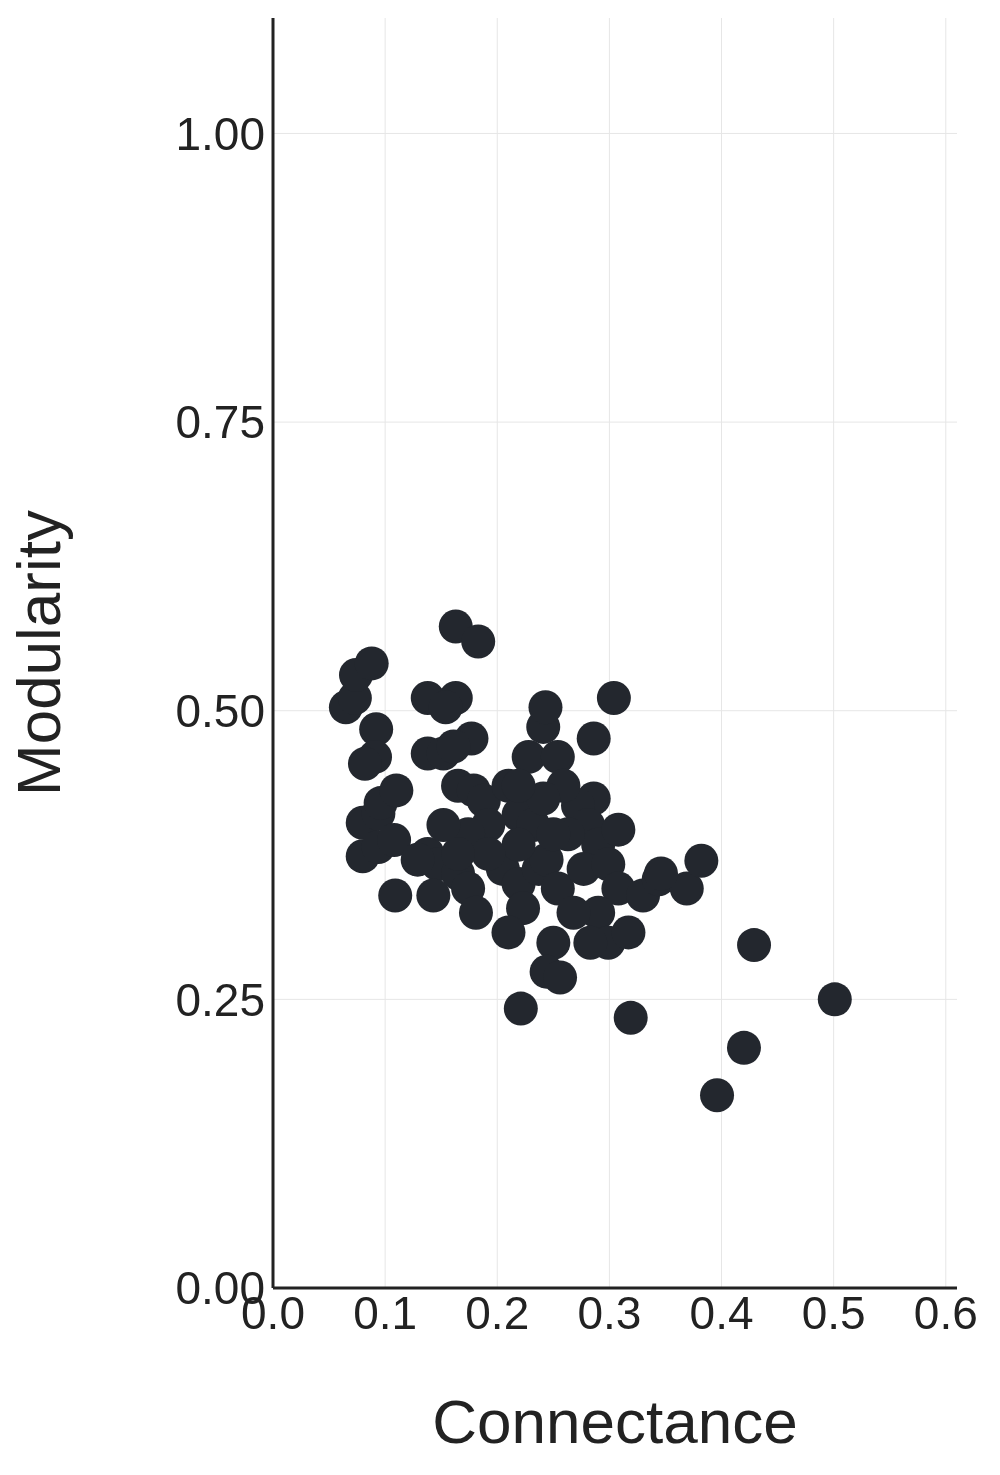  Describe the element at coordinates (385, 1312) in the screenshot. I see `x-tick-label: 0.1` at that location.